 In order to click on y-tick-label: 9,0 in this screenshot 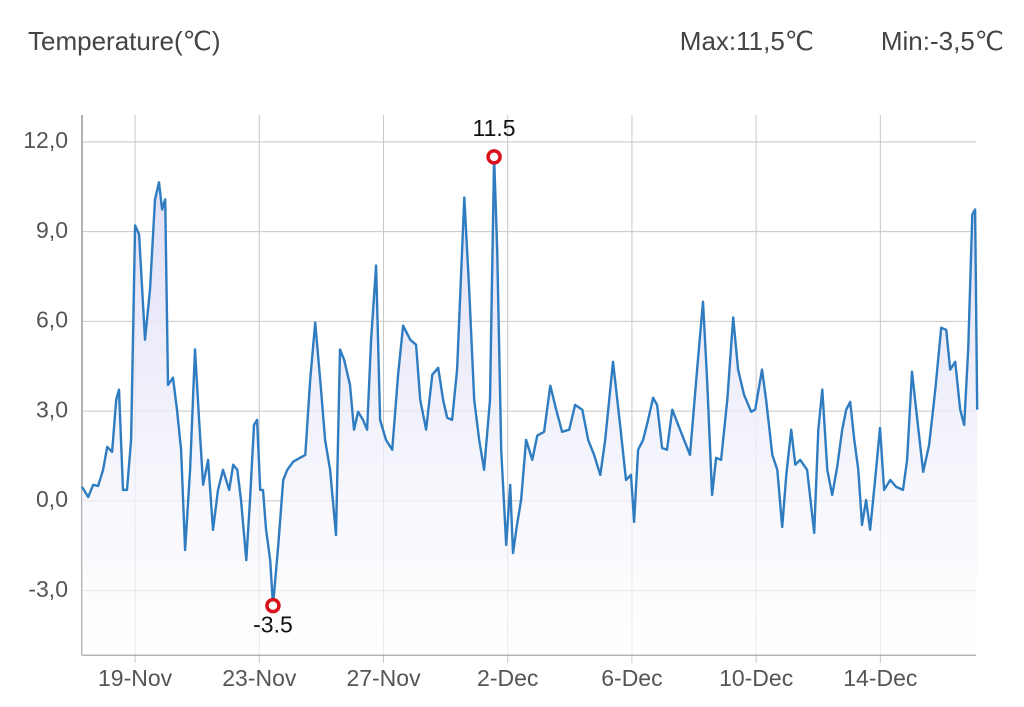, I will do `click(52, 230)`.